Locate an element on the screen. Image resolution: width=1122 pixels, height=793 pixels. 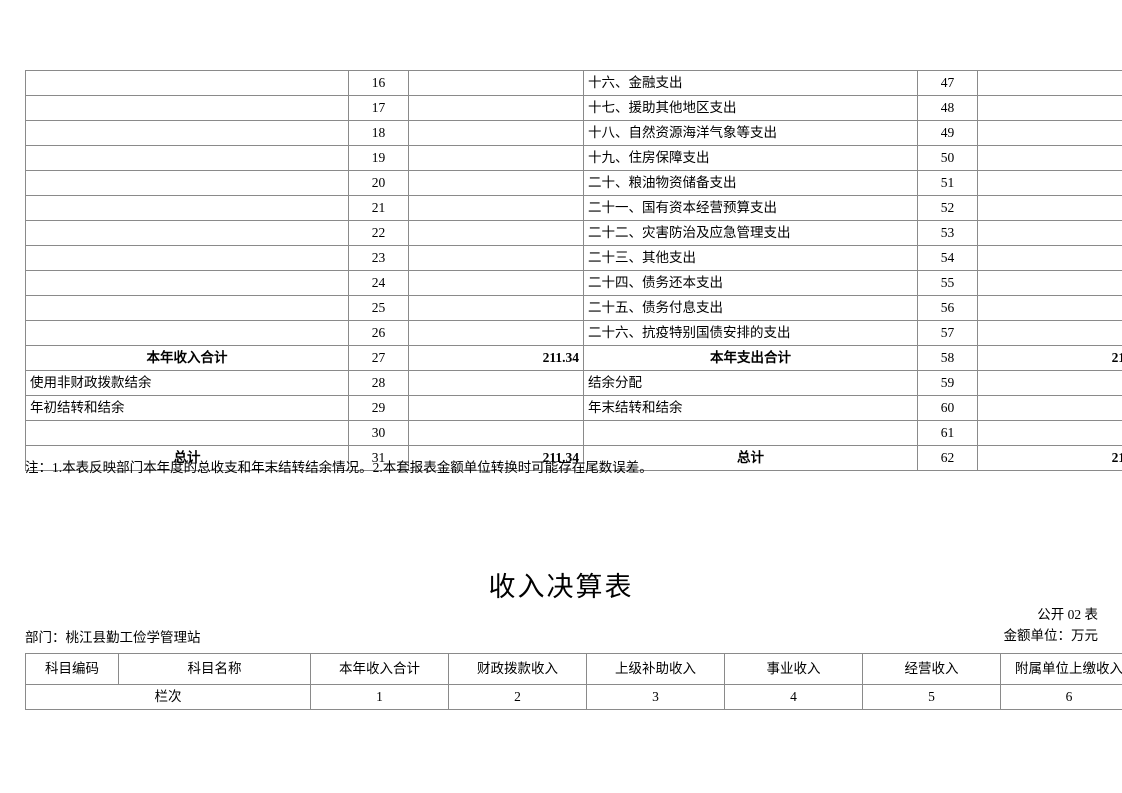
subheader-line-label: 栏次 is located at coordinates (168, 697).